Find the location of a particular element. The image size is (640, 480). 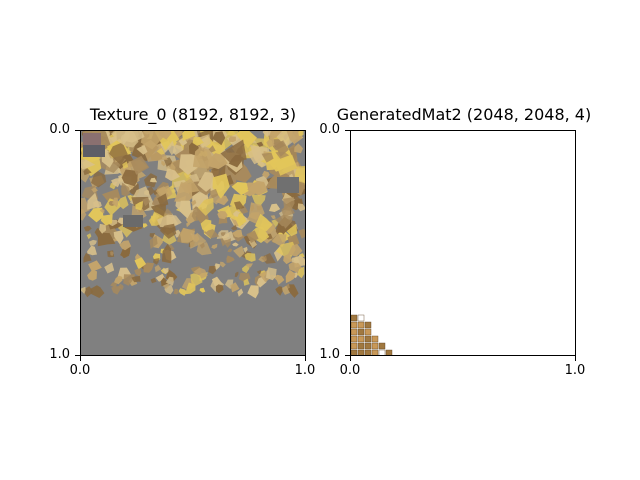

texture-xtick-mark-right is located at coordinates (305, 358).